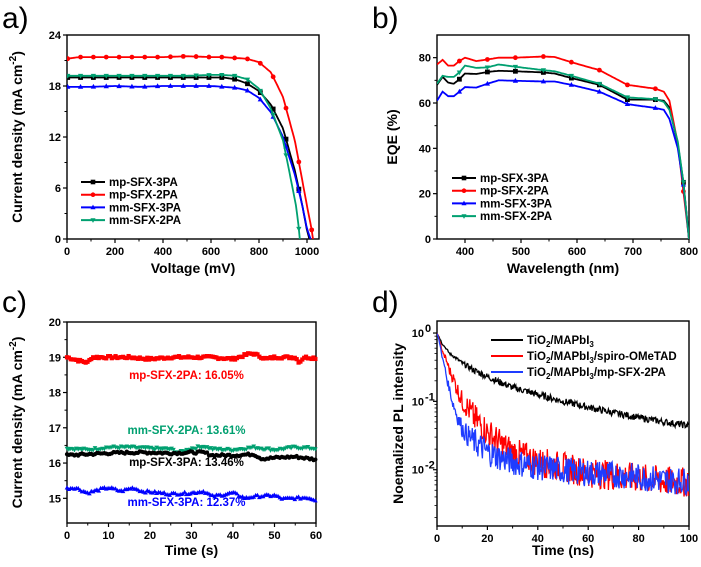  Describe the element at coordinates (186, 376) in the screenshot. I see `series-annotation: mp-SFX-2PA: 16.05%` at that location.